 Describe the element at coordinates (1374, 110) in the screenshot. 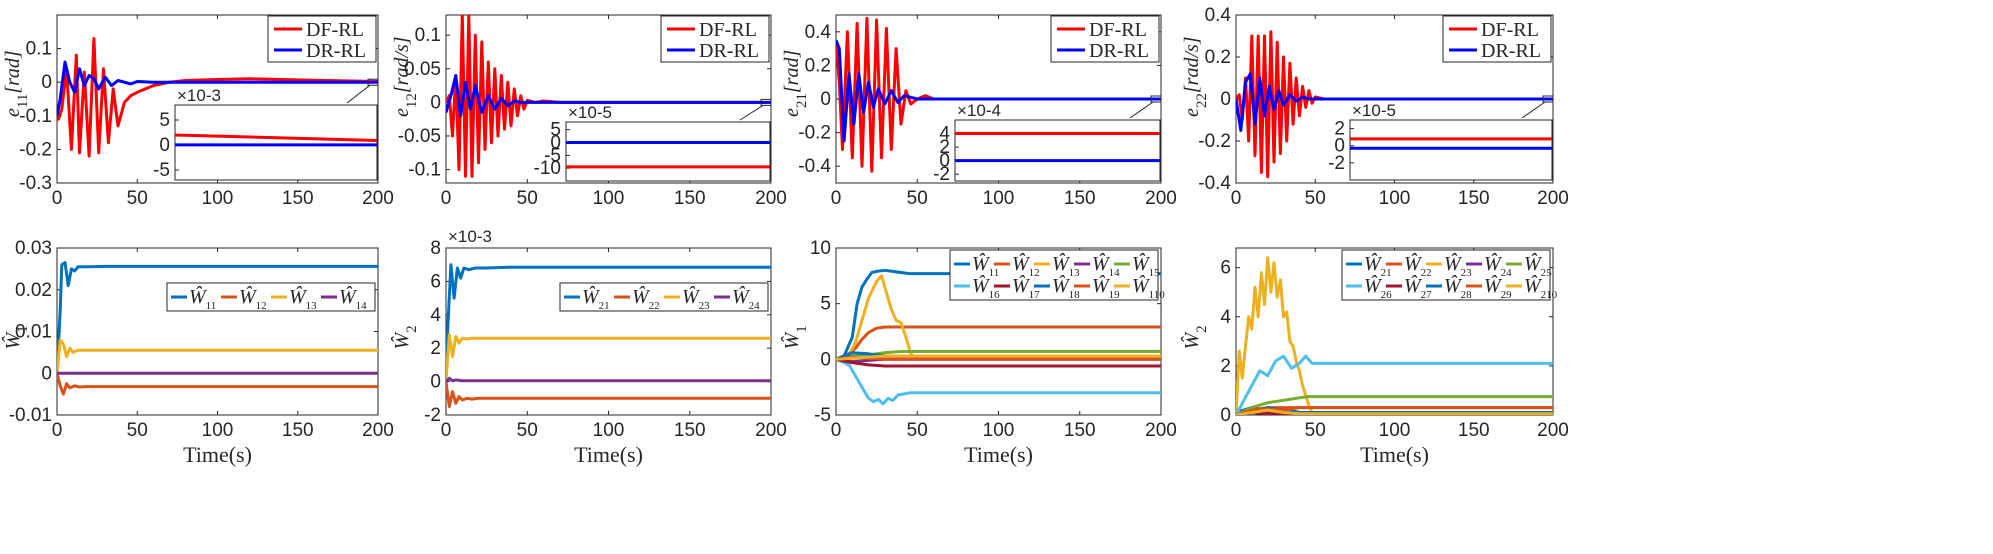

I see `inset-exponent: ×10-5` at that location.